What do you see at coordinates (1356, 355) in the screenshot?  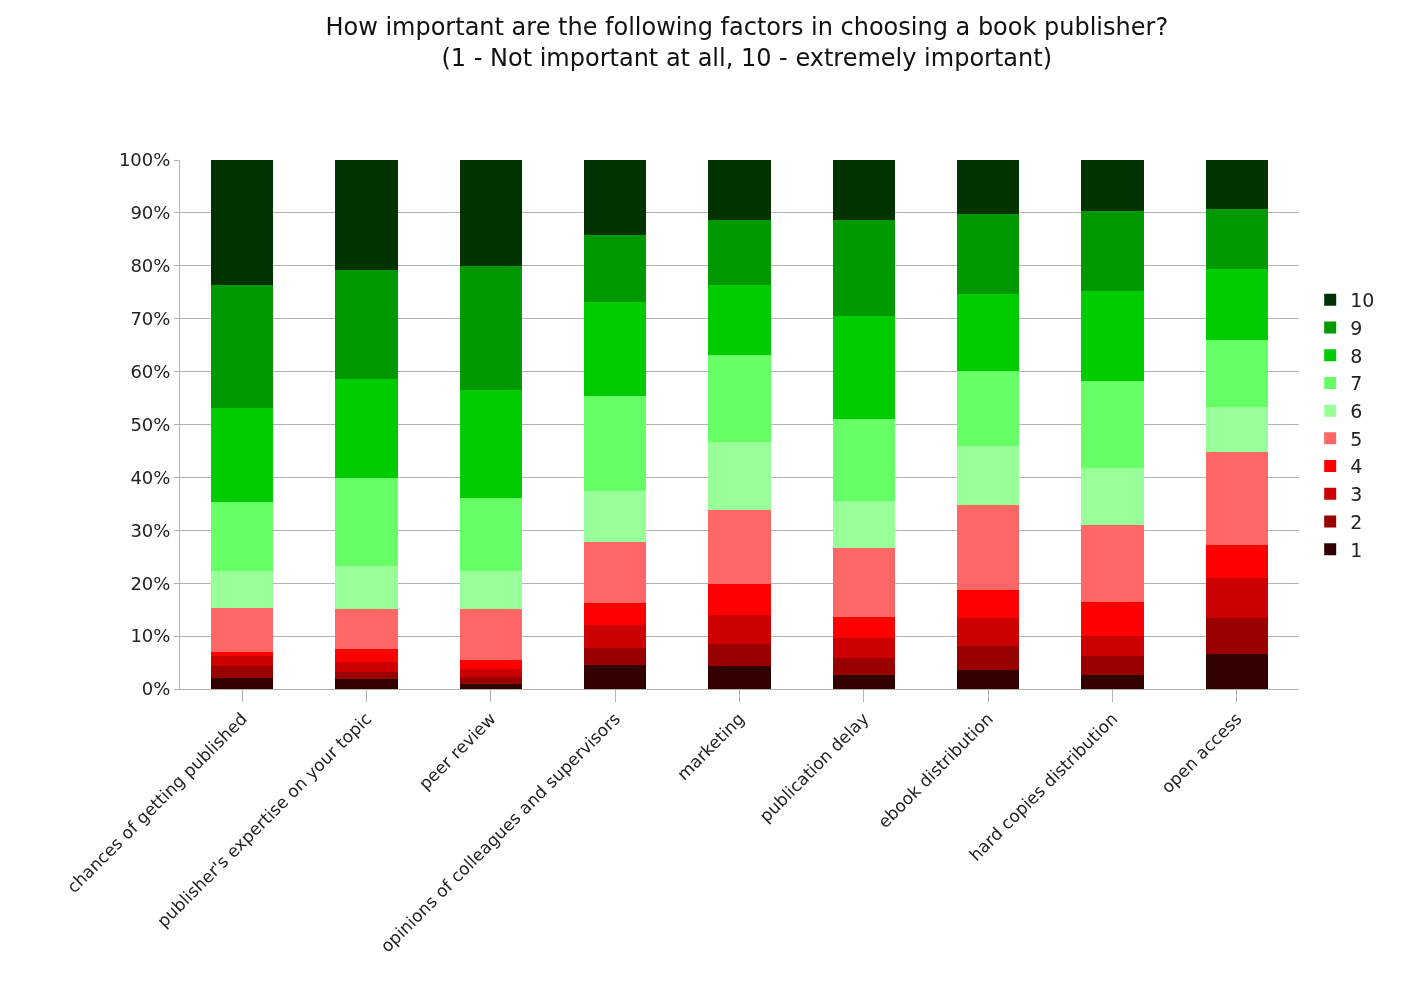 I see `legend-label: 8` at bounding box center [1356, 355].